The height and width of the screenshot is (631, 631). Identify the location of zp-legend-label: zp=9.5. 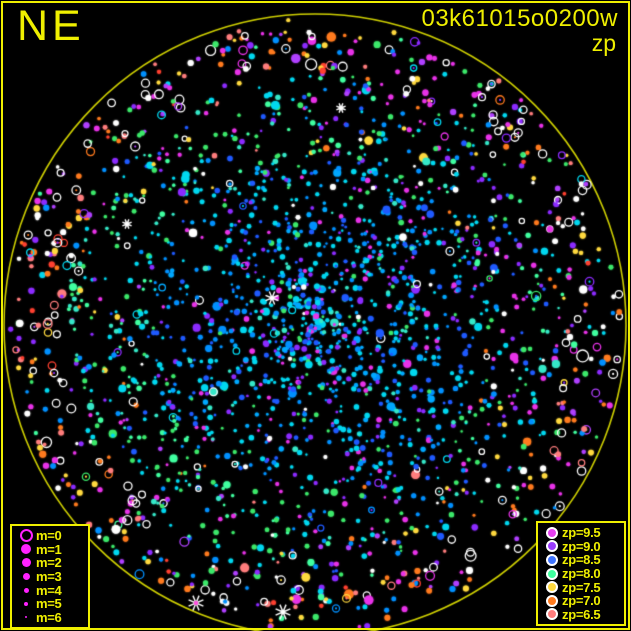
(581, 533).